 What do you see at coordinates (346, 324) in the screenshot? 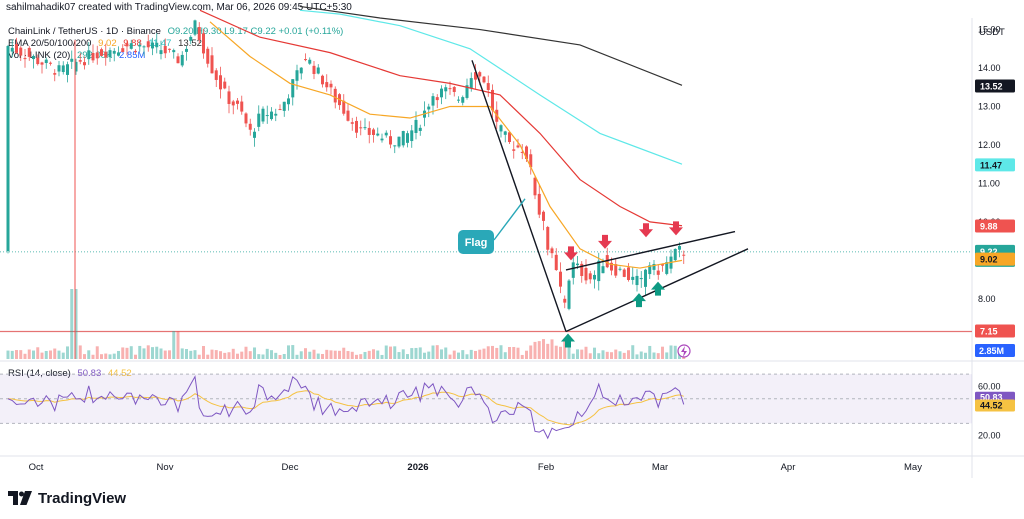
I see `volume-bars` at bounding box center [346, 324].